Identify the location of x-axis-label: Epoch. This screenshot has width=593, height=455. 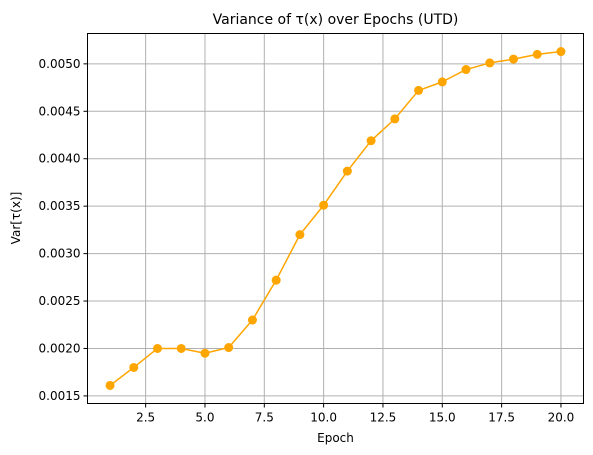
(335, 438).